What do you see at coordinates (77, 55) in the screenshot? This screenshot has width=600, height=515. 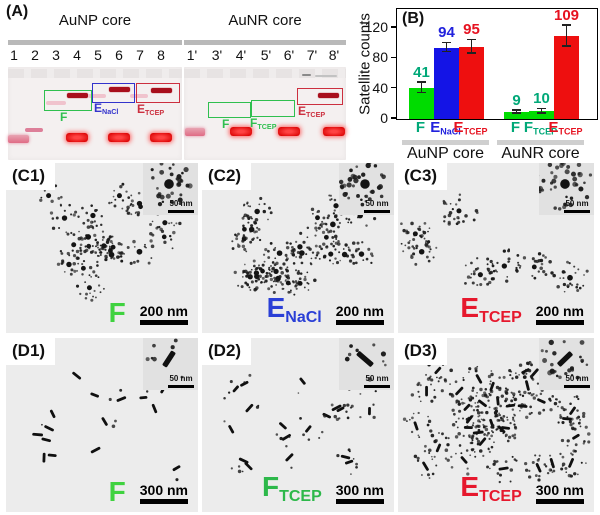 I see `lane-label: 4` at bounding box center [77, 55].